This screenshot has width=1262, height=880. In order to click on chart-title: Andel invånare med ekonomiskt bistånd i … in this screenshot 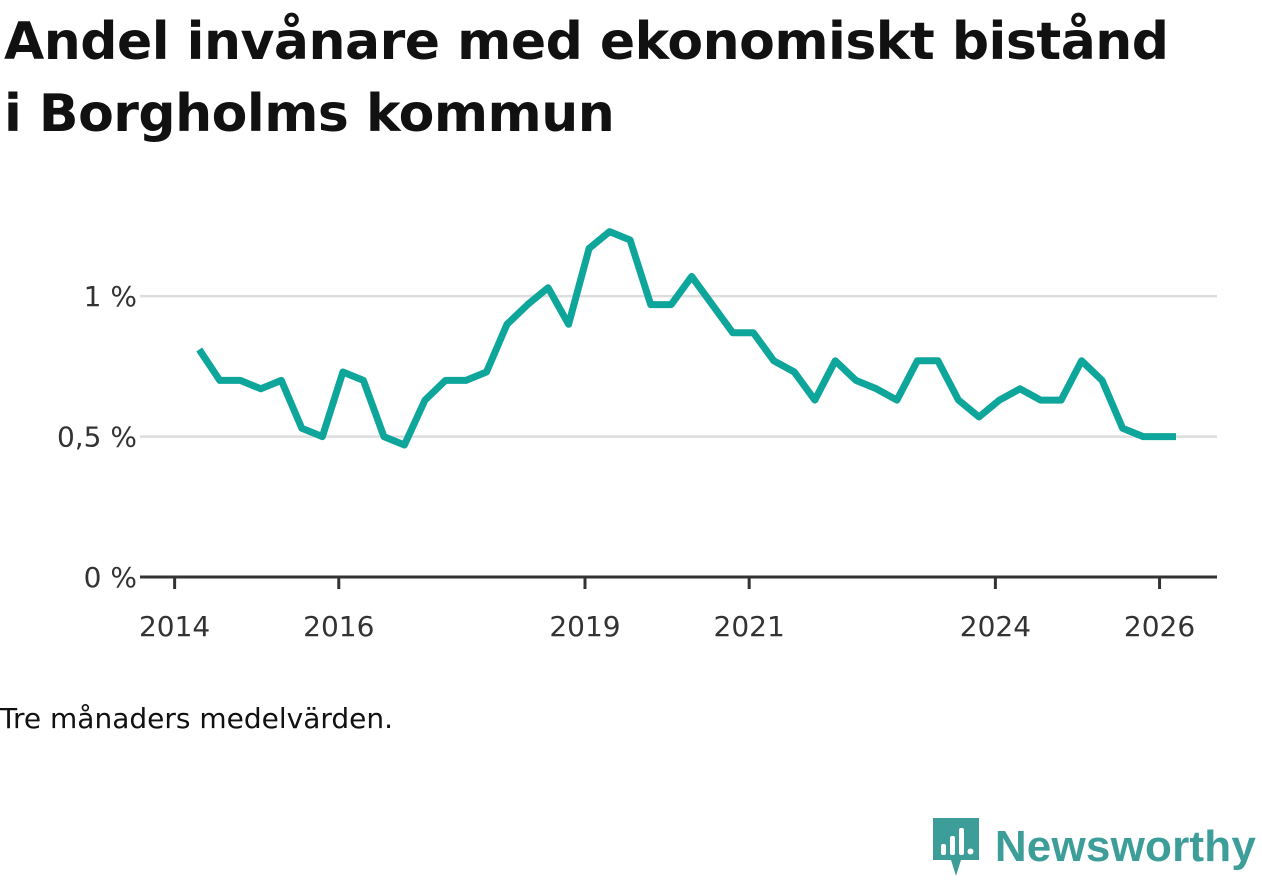, I will do `click(586, 78)`.